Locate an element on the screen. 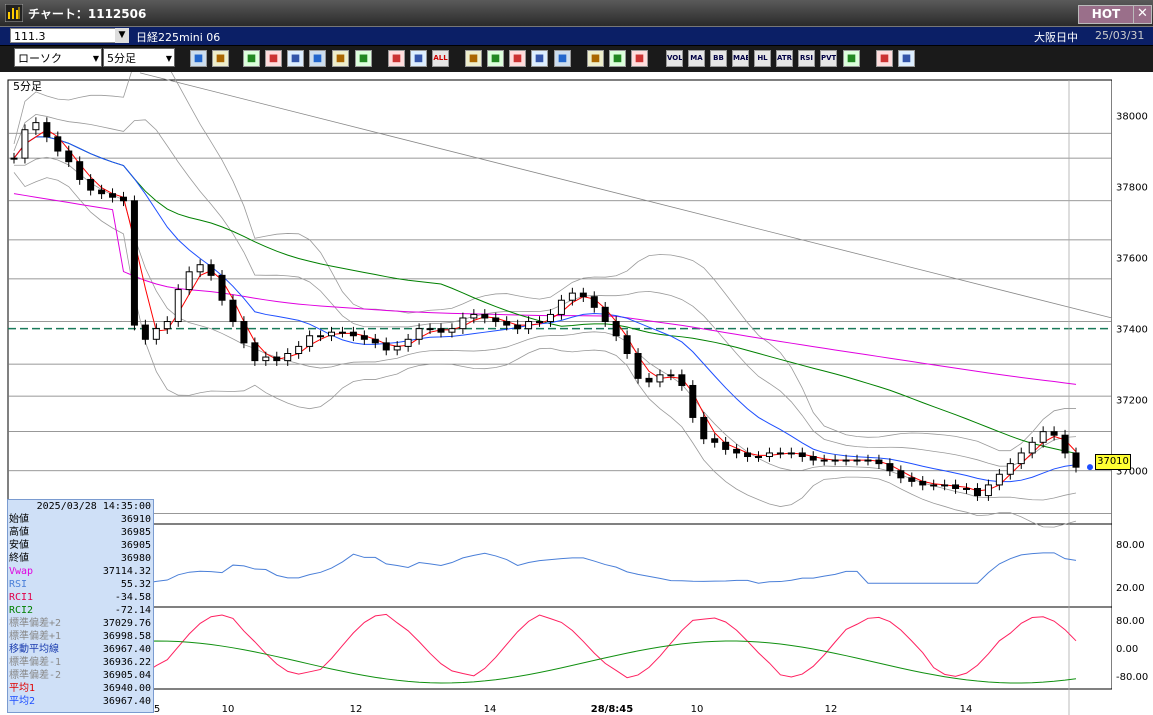 This screenshot has height=715, width=1153. hot-button: HOT is located at coordinates (1106, 14).